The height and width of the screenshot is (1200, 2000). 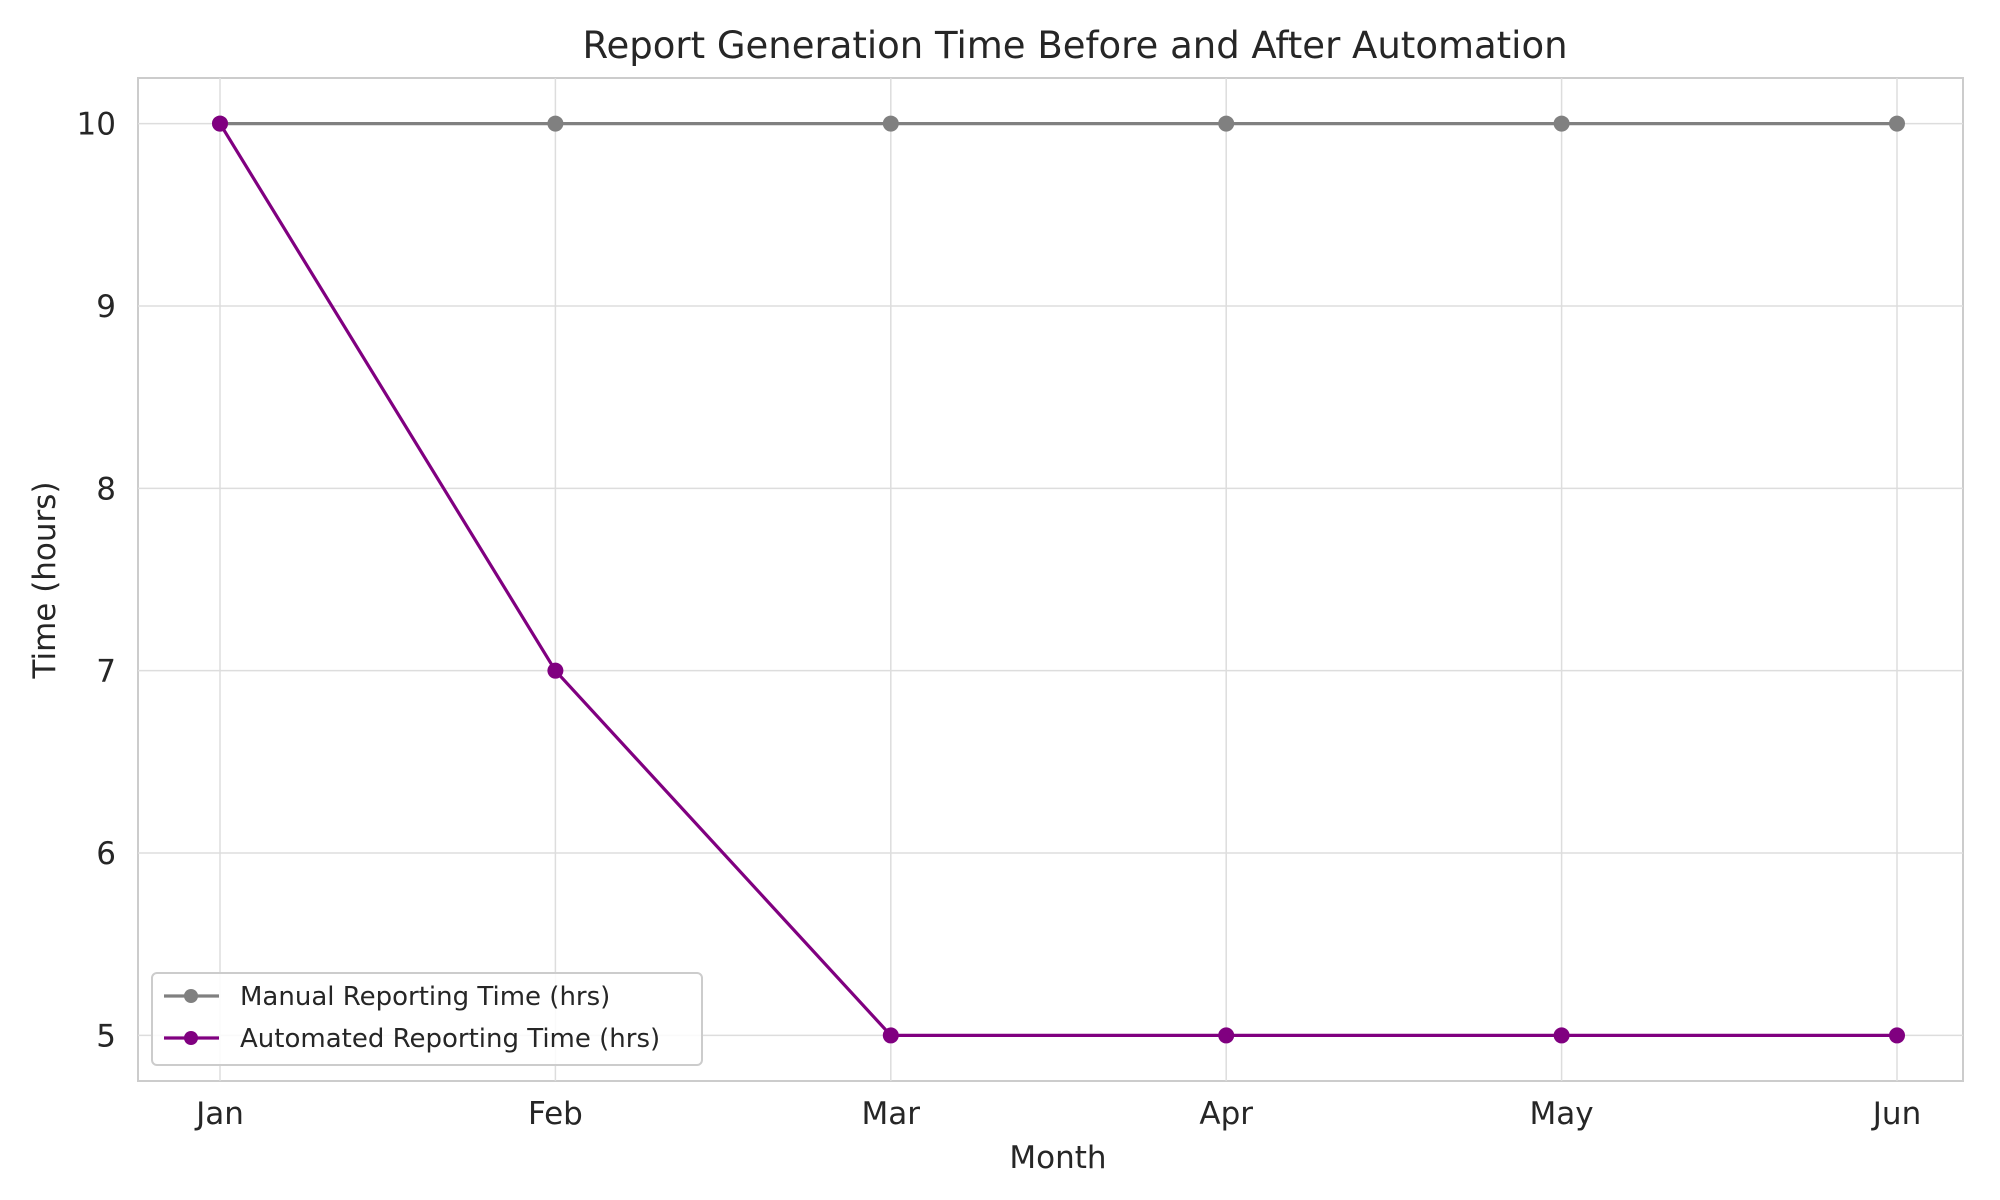 What do you see at coordinates (106, 307) in the screenshot?
I see `y-tick-label: 9` at bounding box center [106, 307].